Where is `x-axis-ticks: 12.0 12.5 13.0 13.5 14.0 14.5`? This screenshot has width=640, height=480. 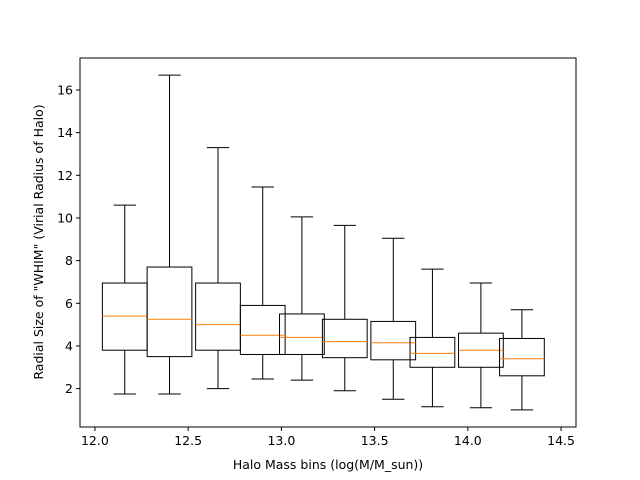
x-axis-ticks: 12.0 12.5 13.0 13.5 14.0 14.5 is located at coordinates (328, 437).